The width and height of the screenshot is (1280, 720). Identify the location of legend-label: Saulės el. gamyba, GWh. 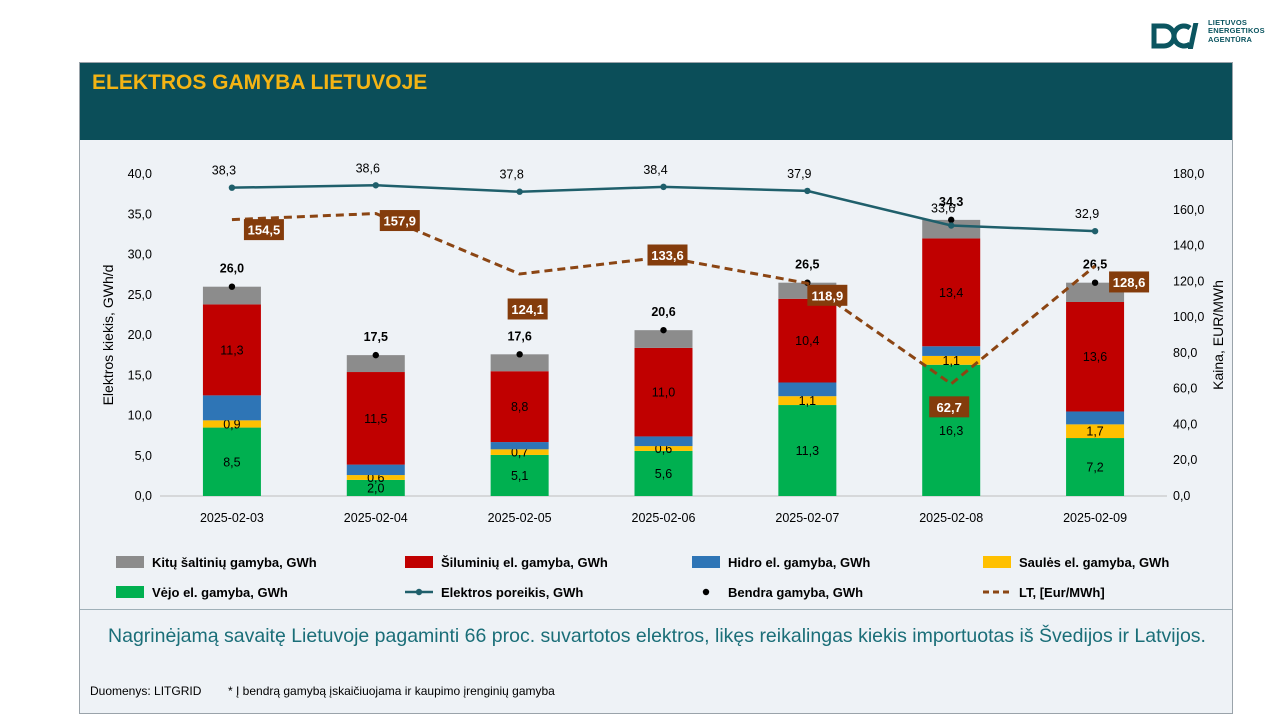
(1094, 562).